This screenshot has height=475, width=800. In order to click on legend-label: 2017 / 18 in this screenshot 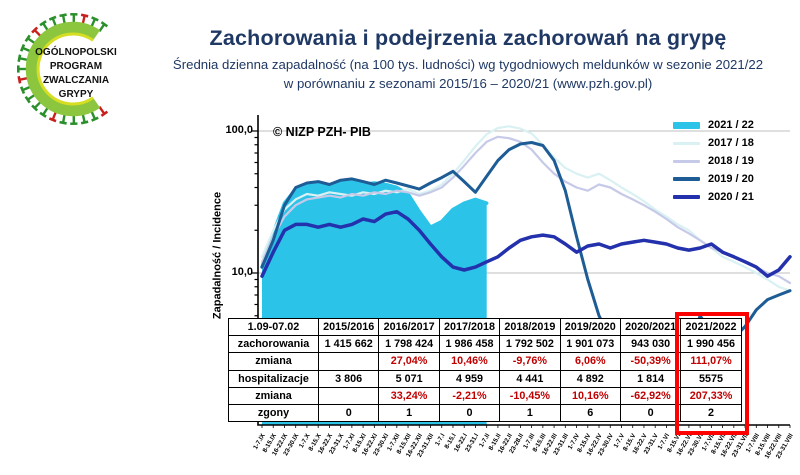, I will do `click(731, 143)`.